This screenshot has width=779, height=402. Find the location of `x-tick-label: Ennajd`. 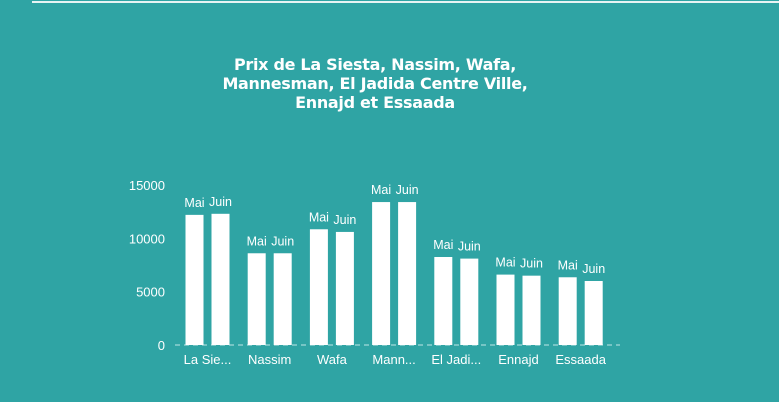

x-tick-label: Ennajd is located at coordinates (518, 359).